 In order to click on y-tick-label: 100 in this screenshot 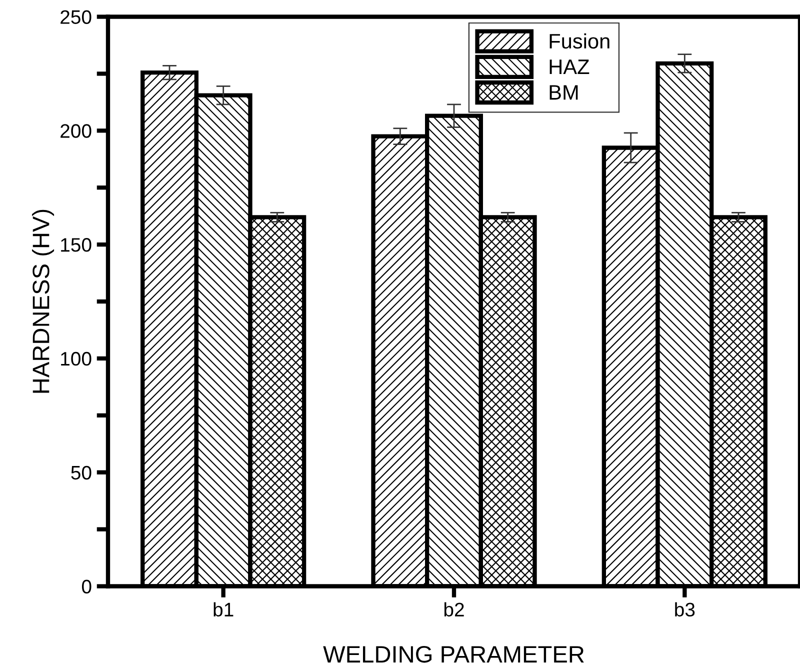, I will do `click(76, 359)`.